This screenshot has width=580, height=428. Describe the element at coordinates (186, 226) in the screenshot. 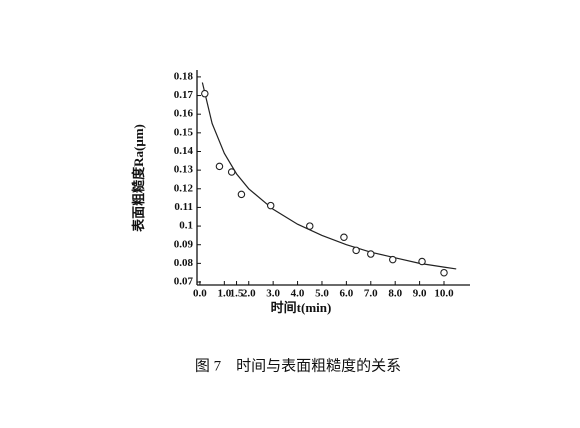

I see `y-tick-label: 0.1` at that location.